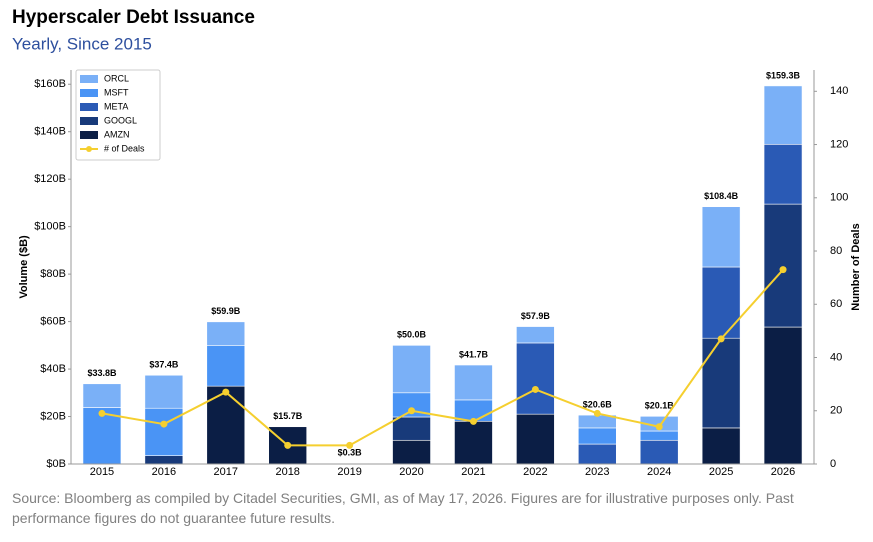 The image size is (873, 542). I want to click on y-tick-label: $160B, so click(50, 84).